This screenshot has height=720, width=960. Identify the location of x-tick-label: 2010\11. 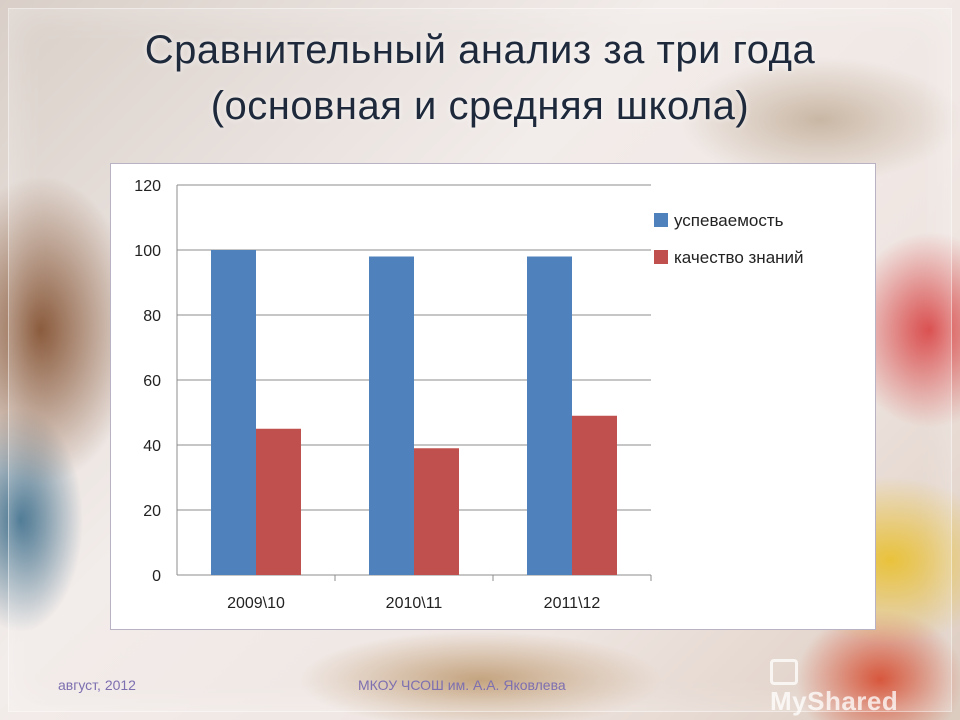
(414, 603).